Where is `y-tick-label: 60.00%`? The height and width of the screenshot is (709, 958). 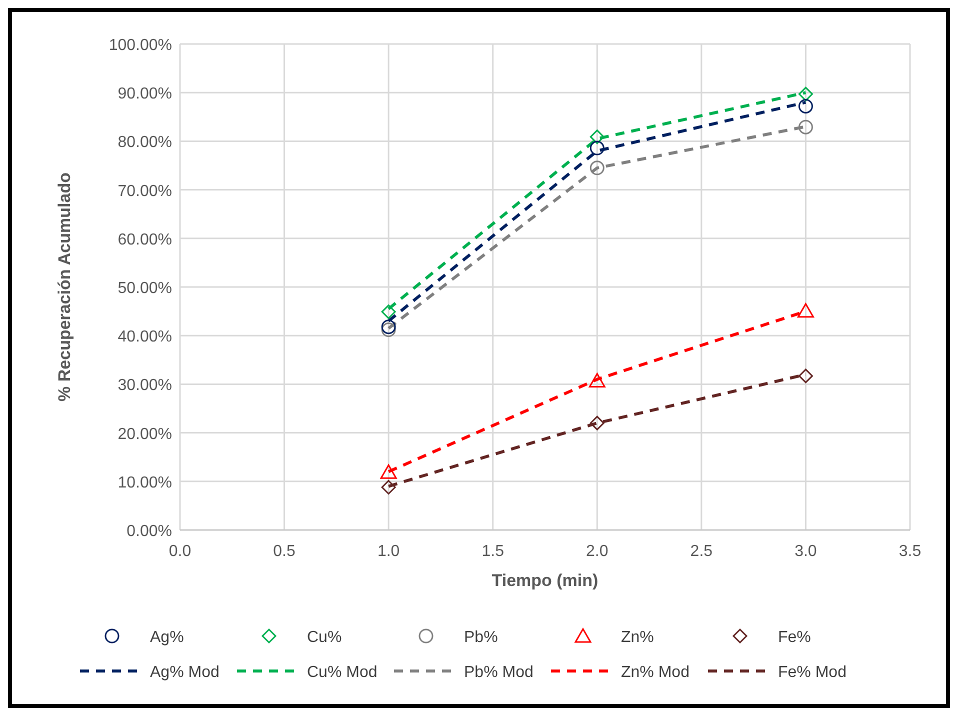 y-tick-label: 60.00% is located at coordinates (145, 239).